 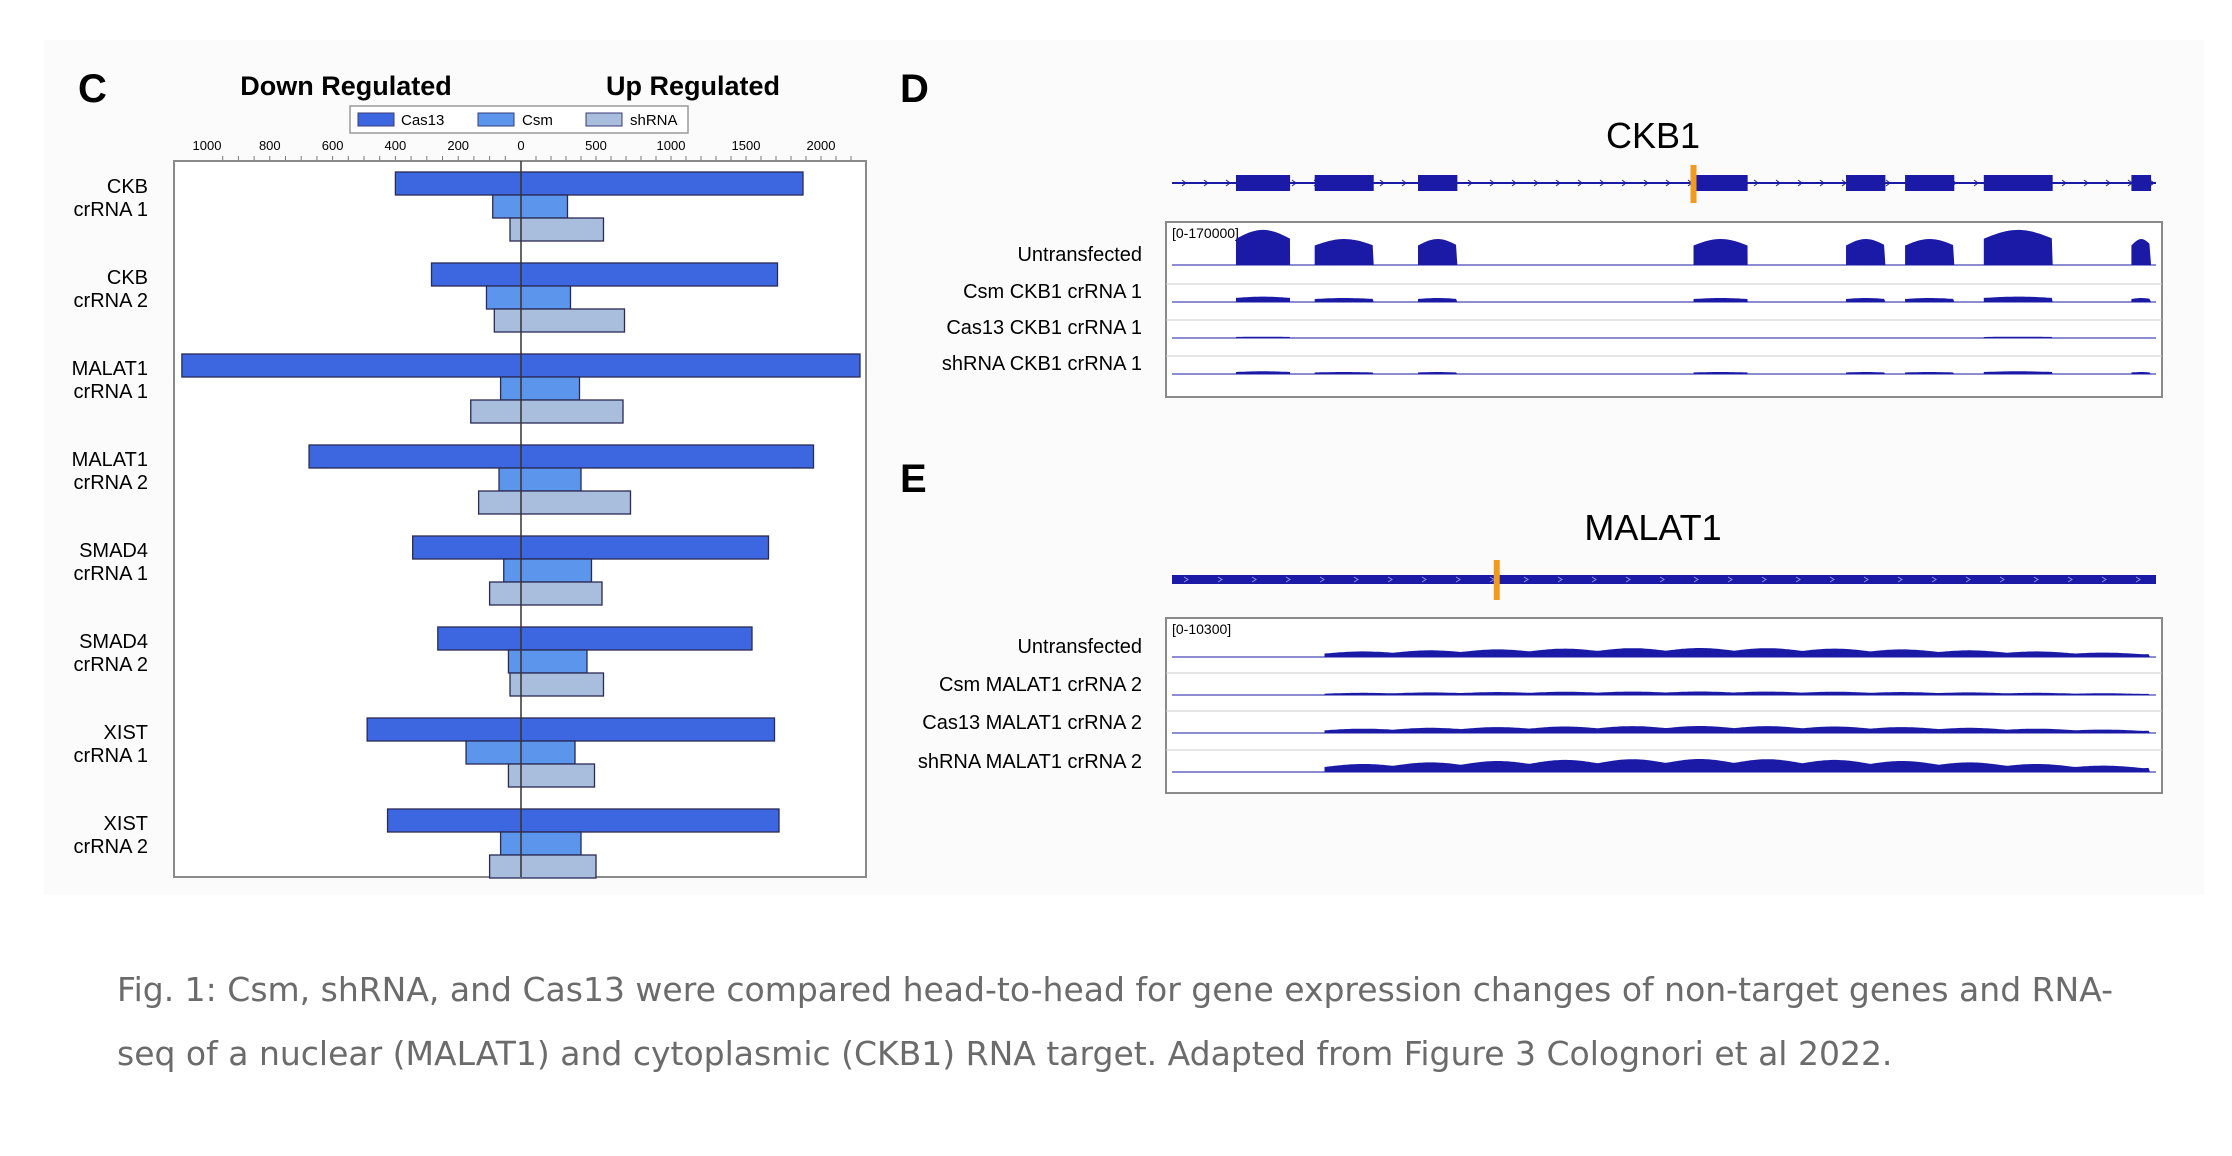 I want to click on malat1-coverage-tracks, so click(x=1664, y=710).